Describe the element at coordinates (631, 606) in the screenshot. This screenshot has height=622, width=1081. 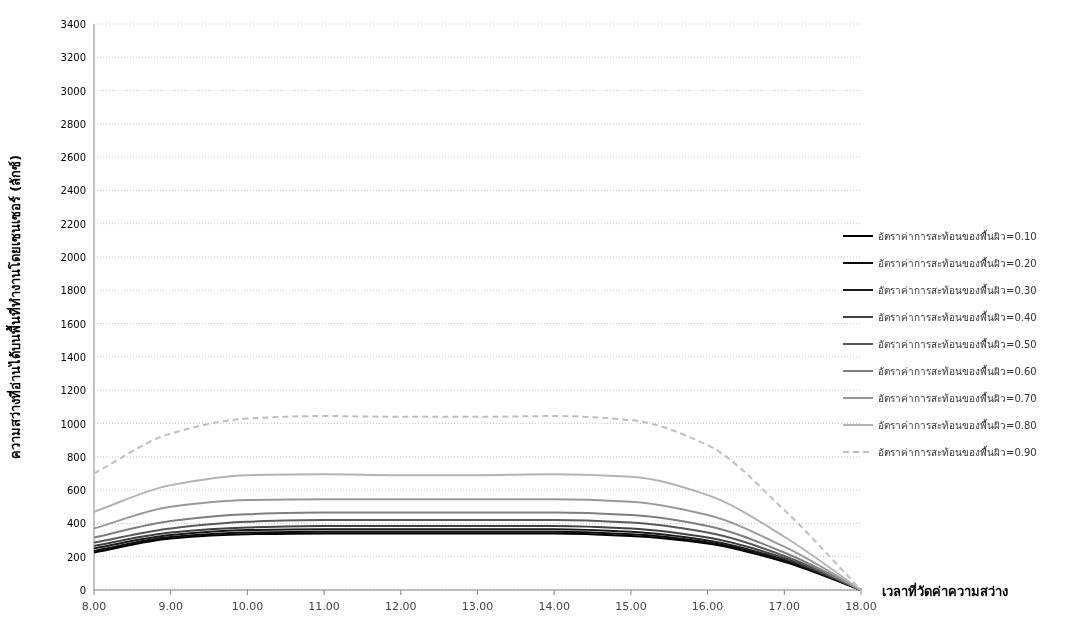
I see `x-tick-label: 15.00` at that location.